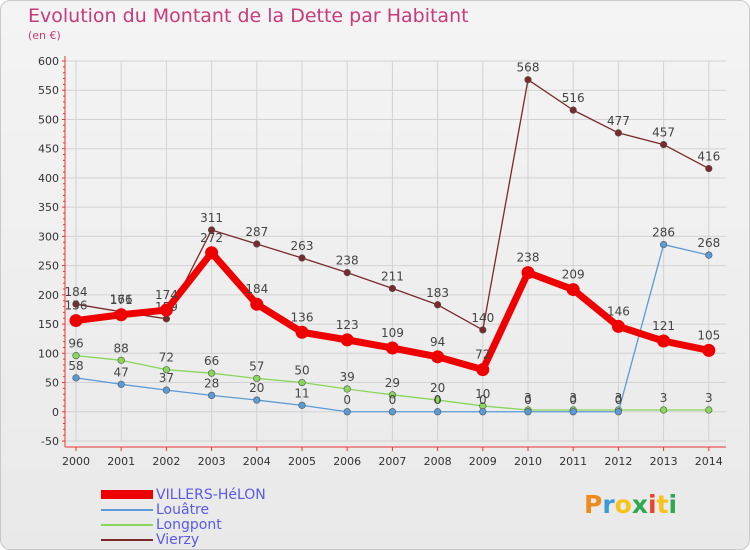 The height and width of the screenshot is (550, 750). What do you see at coordinates (183, 510) in the screenshot?
I see `legend-item: Louâtre` at bounding box center [183, 510].